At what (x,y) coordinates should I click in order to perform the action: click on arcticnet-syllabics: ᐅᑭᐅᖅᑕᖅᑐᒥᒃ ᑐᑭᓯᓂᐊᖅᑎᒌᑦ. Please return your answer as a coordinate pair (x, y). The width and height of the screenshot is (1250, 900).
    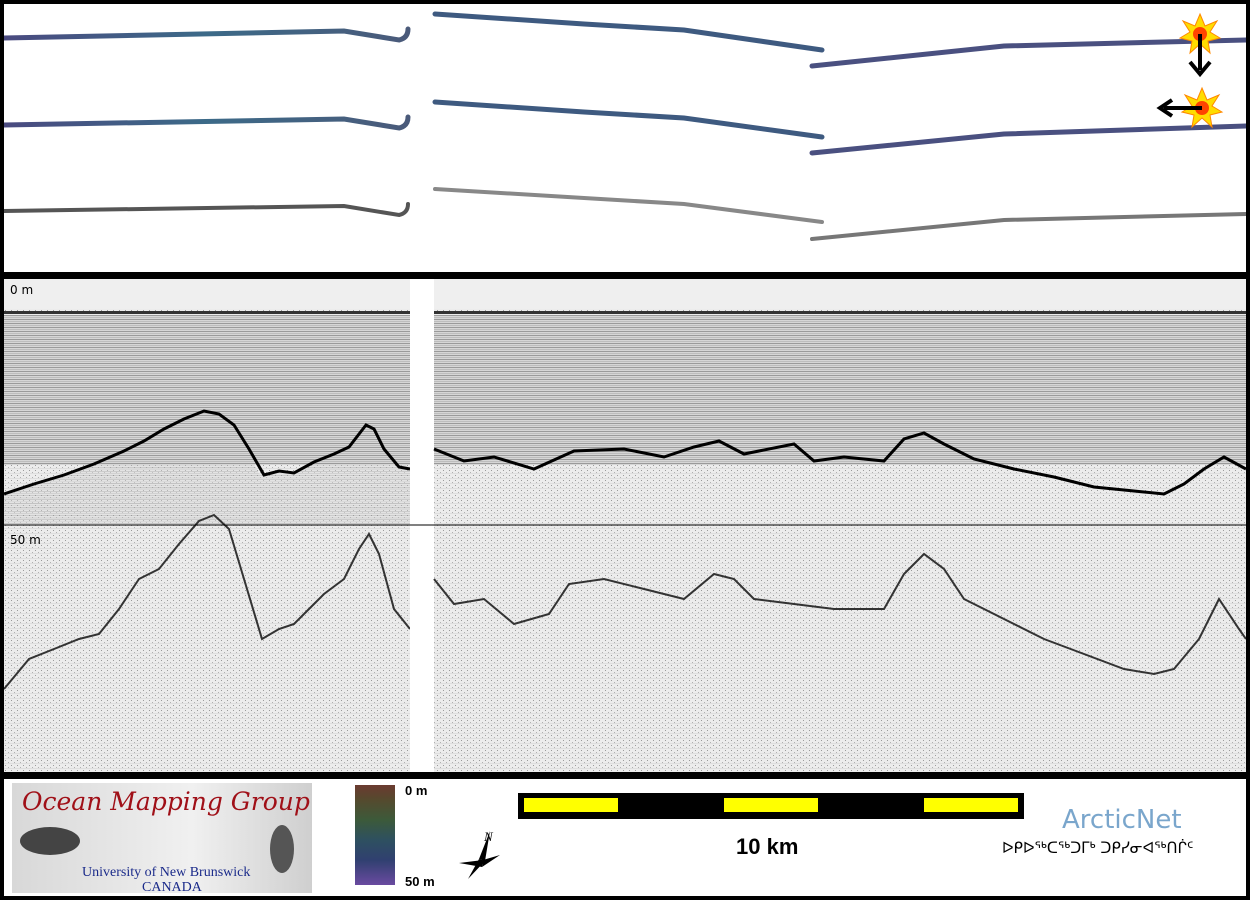
    Looking at the image, I should click on (1098, 848).